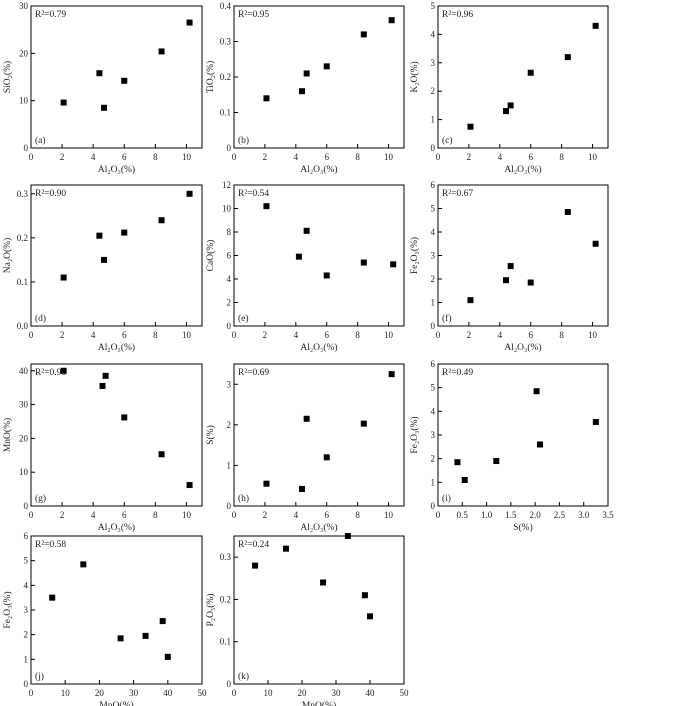  I want to click on r-squared-label: R²=0.54, so click(253, 194).